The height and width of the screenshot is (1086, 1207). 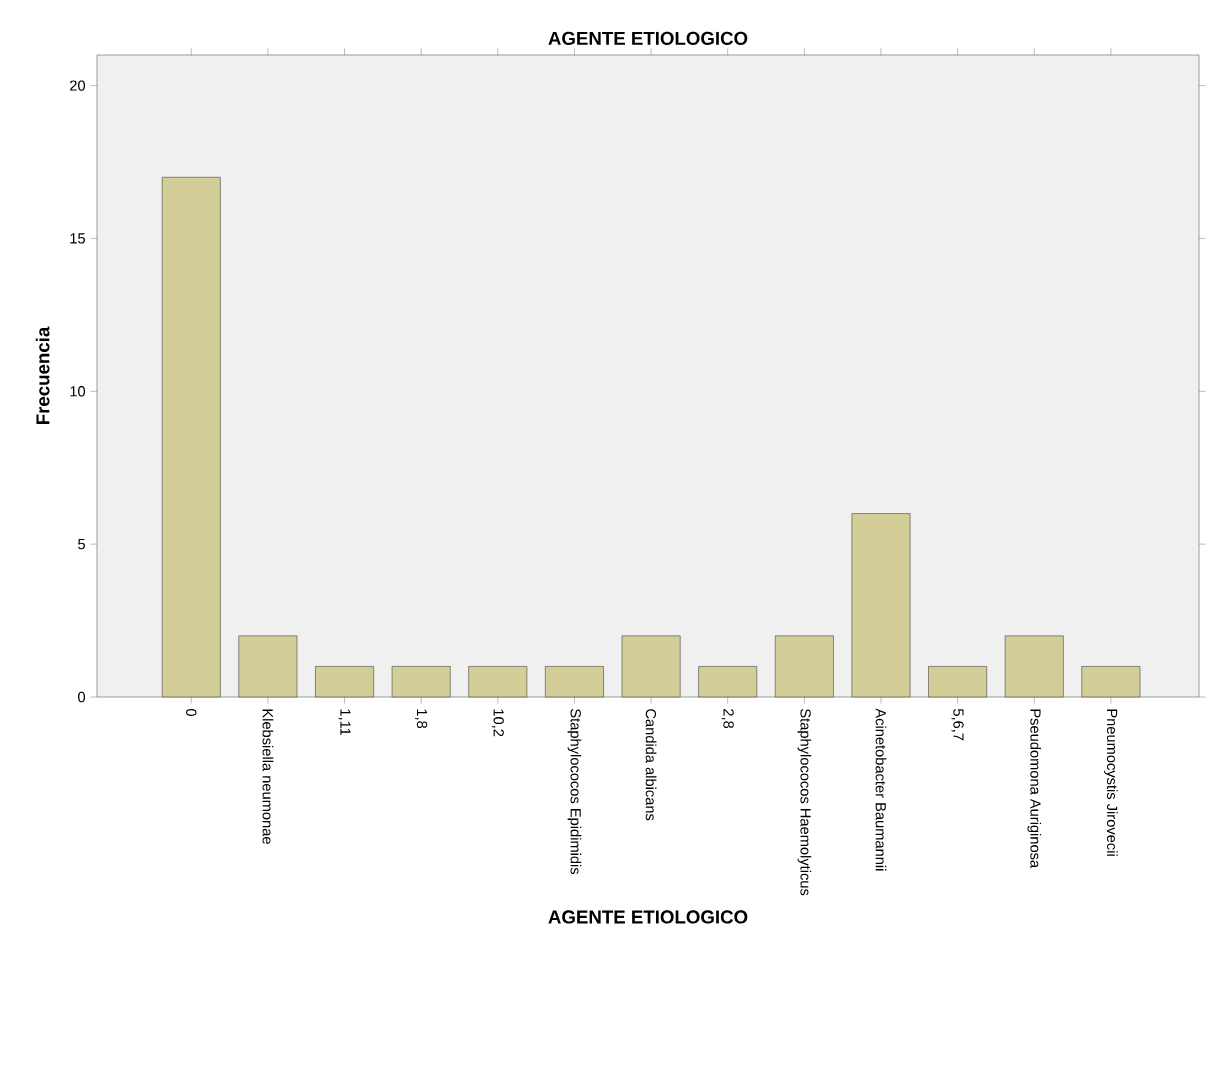 What do you see at coordinates (421, 719) in the screenshot?
I see `x-tick-label: 1,8` at bounding box center [421, 719].